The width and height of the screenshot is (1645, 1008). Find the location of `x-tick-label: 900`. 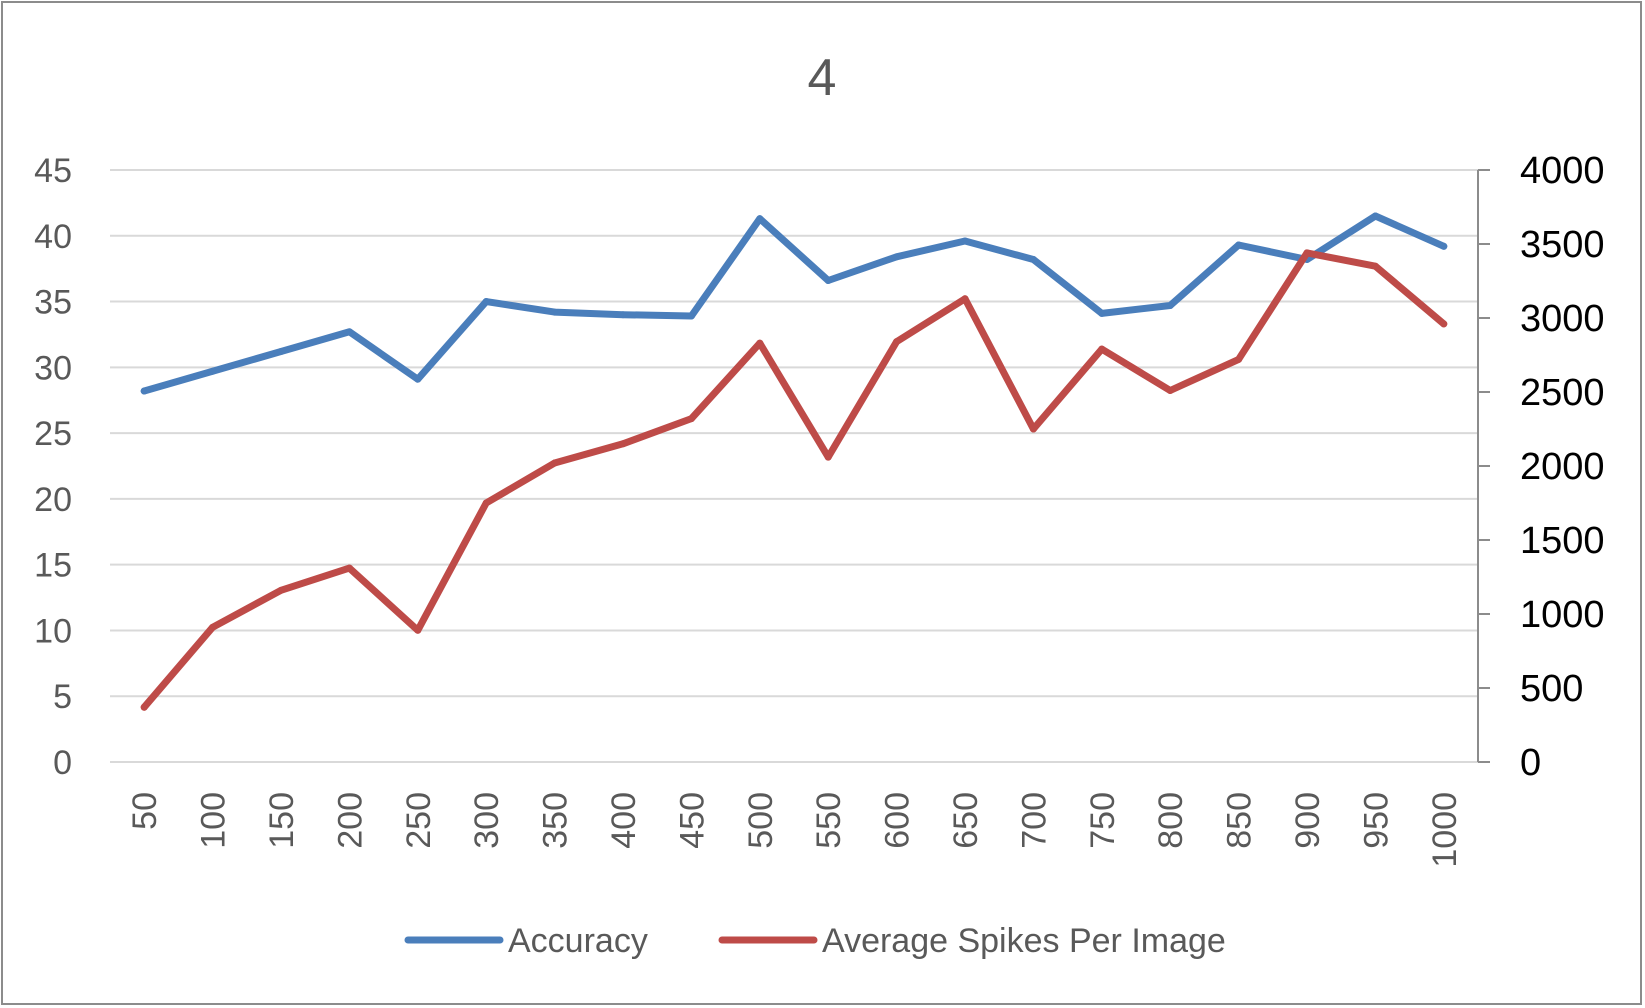

x-tick-label: 900 is located at coordinates (1308, 820).